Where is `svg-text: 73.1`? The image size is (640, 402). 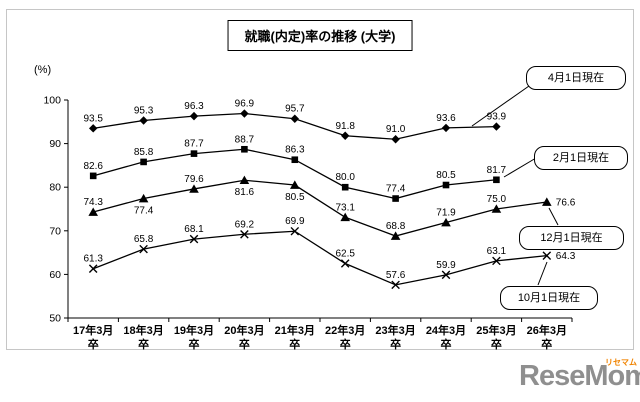 svg-text: 73.1 is located at coordinates (345, 207).